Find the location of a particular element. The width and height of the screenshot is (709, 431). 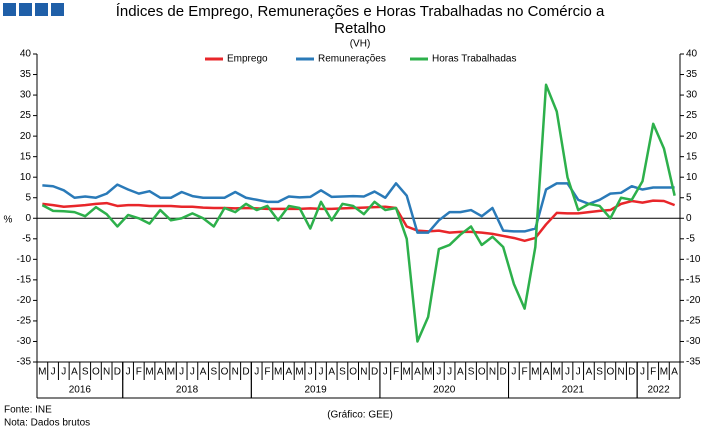

y-tick-label: -5 is located at coordinates (26, 238).